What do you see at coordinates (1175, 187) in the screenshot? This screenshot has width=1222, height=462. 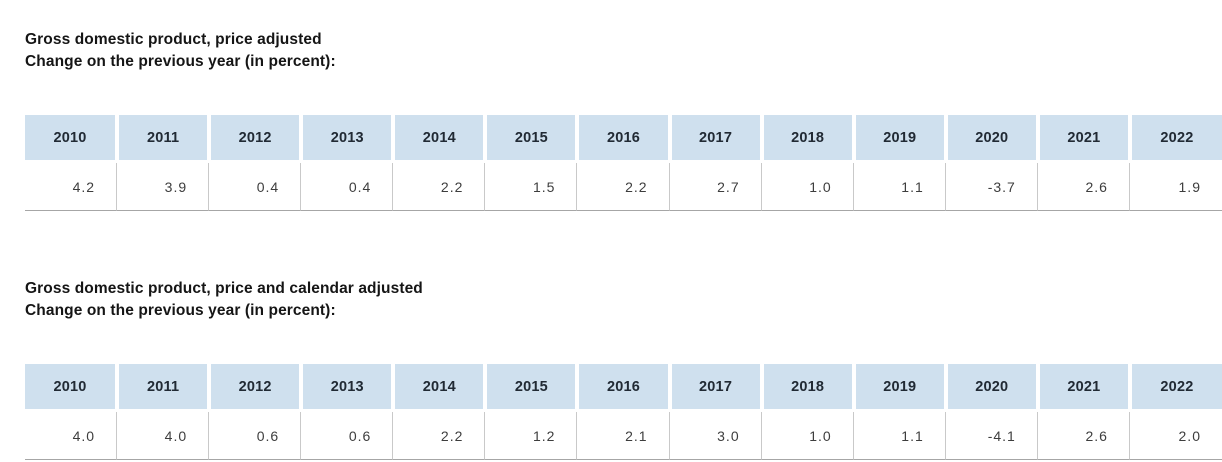 I see `value-cell: 1.9` at bounding box center [1175, 187].